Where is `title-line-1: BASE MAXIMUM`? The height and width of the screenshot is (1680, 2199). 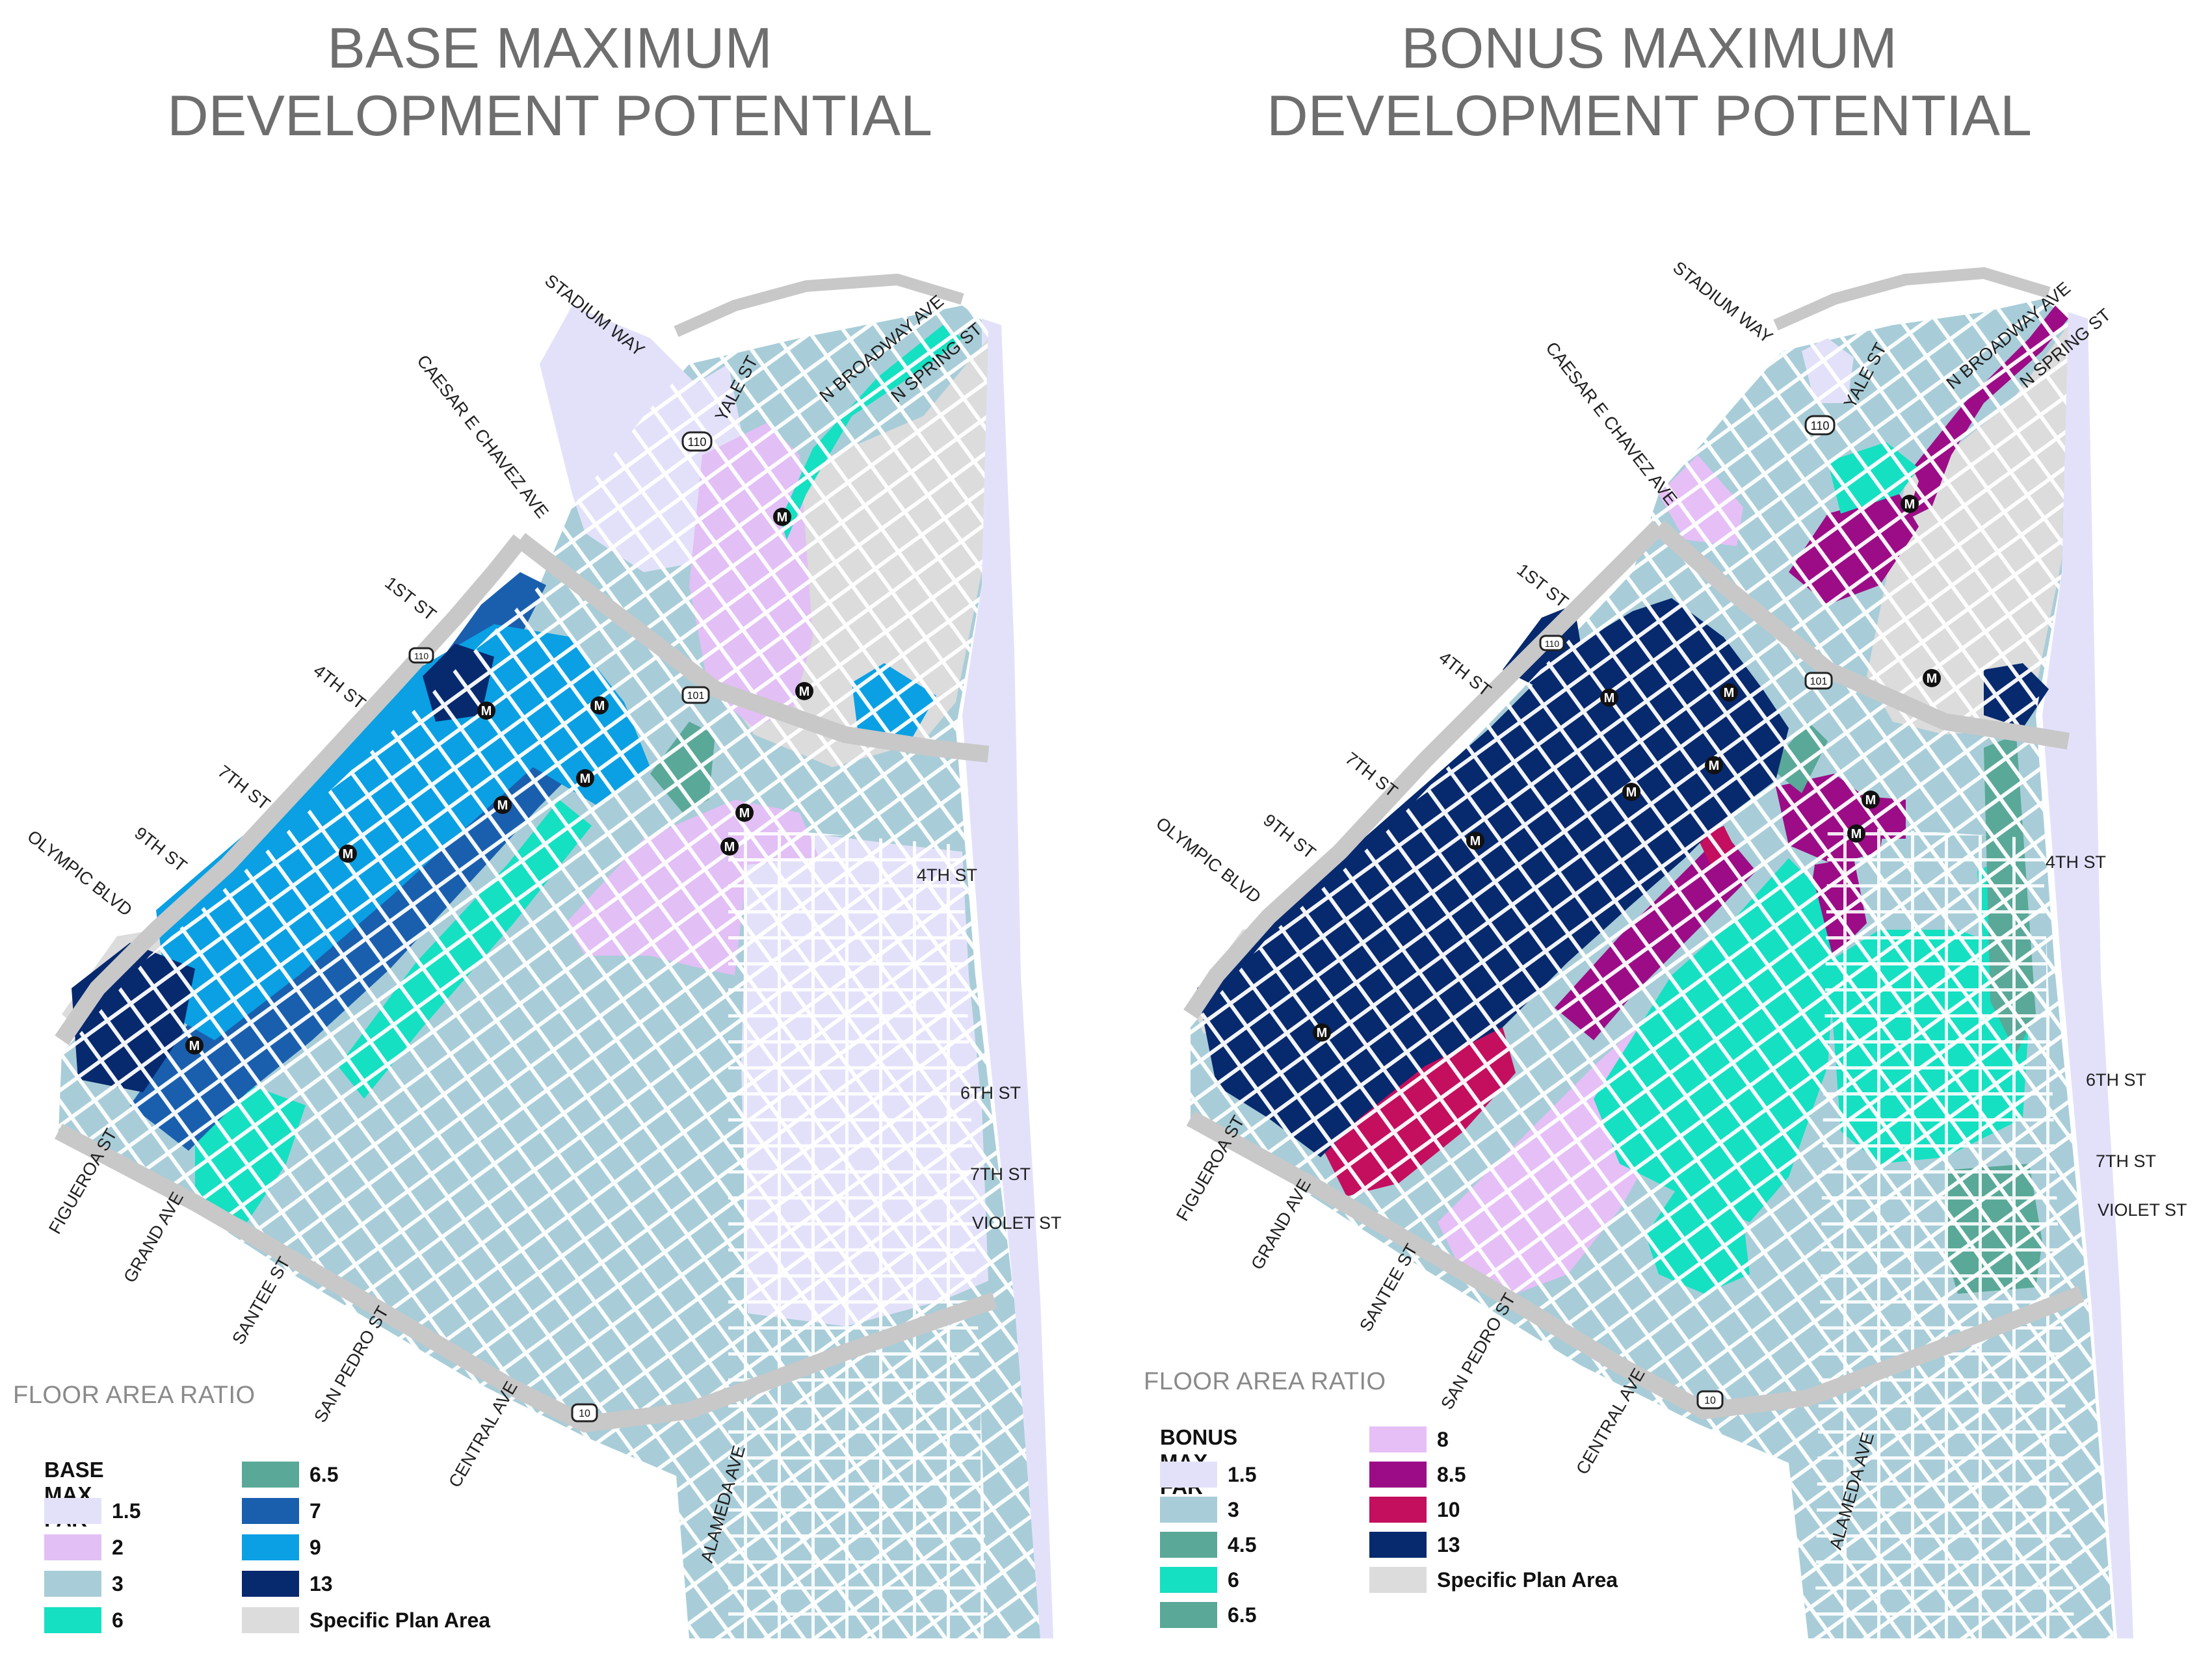
title-line-1: BASE MAXIMUM is located at coordinates (549, 48).